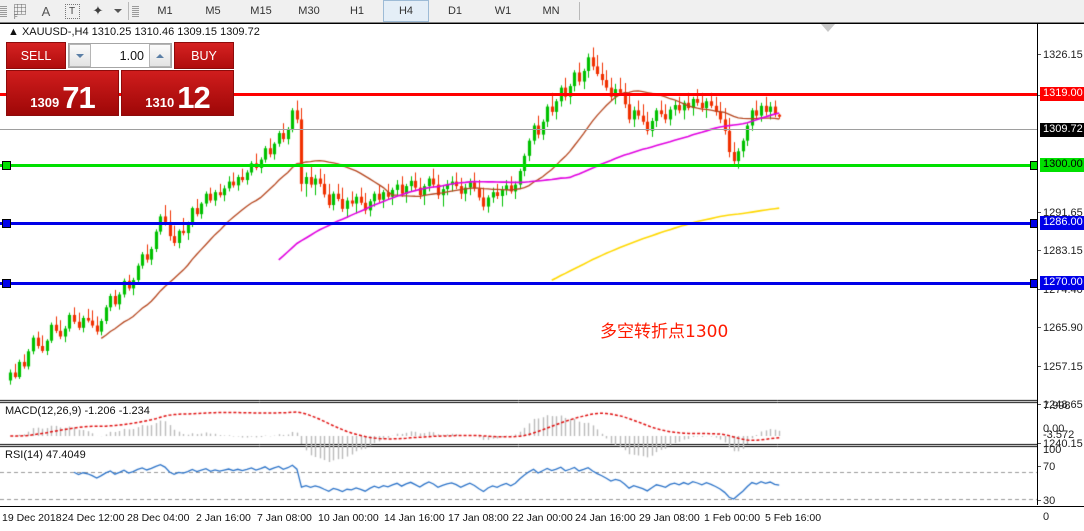 The image size is (1084, 531). Describe the element at coordinates (1062, 165) in the screenshot. I see `price-tag: 1300.00` at that location.